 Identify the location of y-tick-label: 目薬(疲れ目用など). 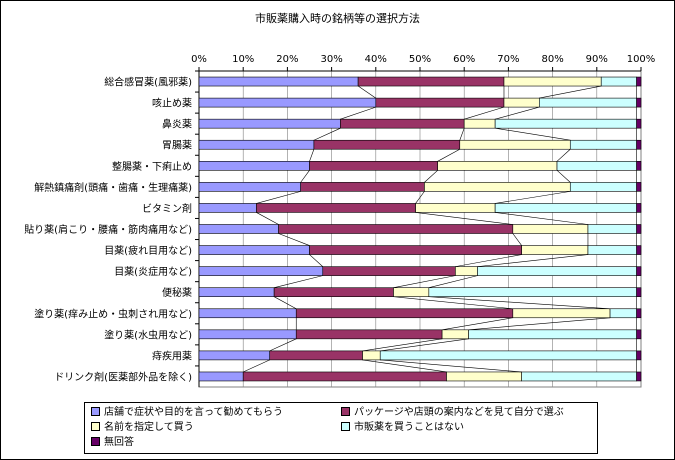
(148, 250).